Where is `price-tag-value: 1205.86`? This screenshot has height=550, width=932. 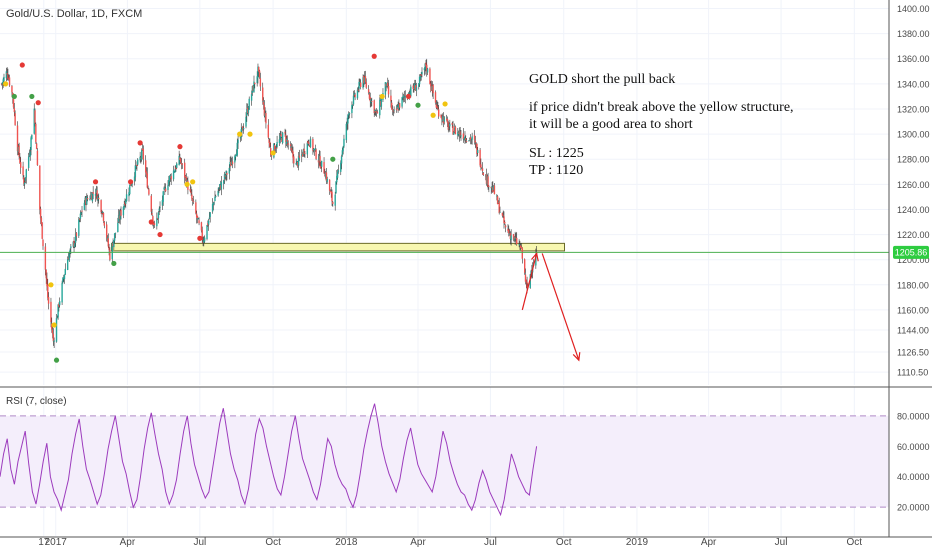 price-tag-value: 1205.86 is located at coordinates (911, 252).